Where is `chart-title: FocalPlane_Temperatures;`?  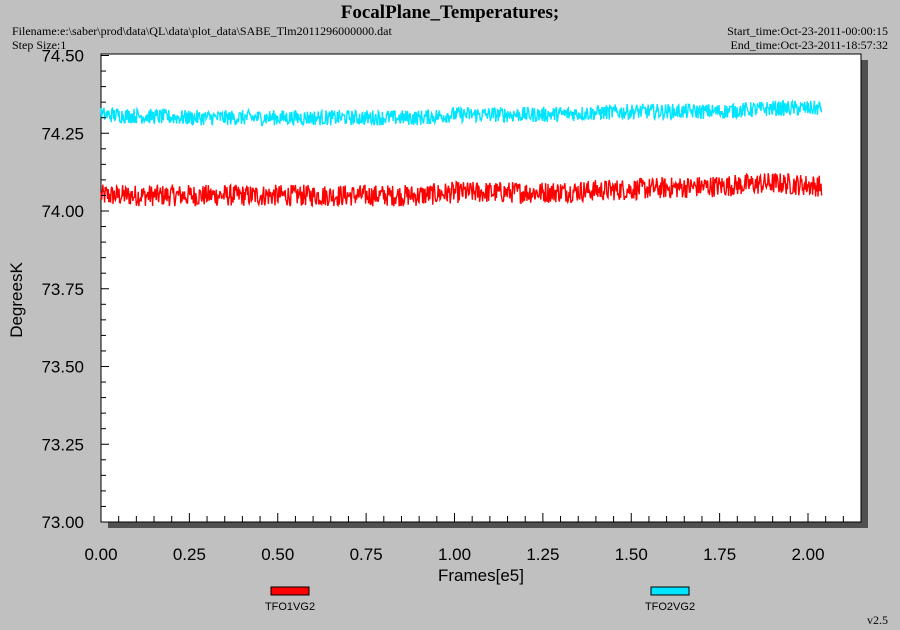 chart-title: FocalPlane_Temperatures; is located at coordinates (450, 12).